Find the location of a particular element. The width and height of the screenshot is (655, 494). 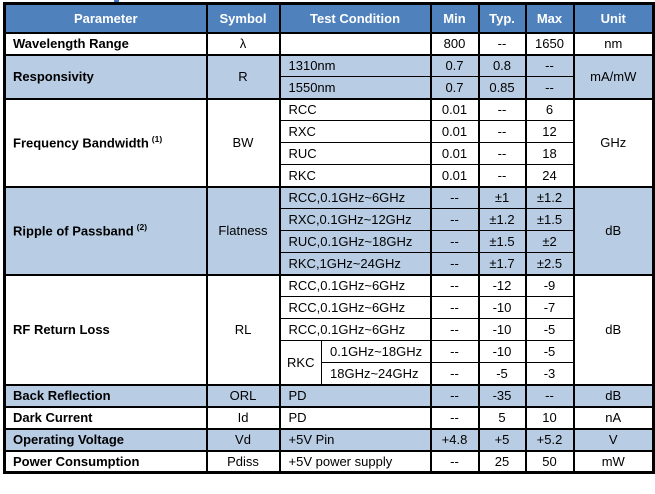

parameter-label: Power Consumption is located at coordinates (76, 461).